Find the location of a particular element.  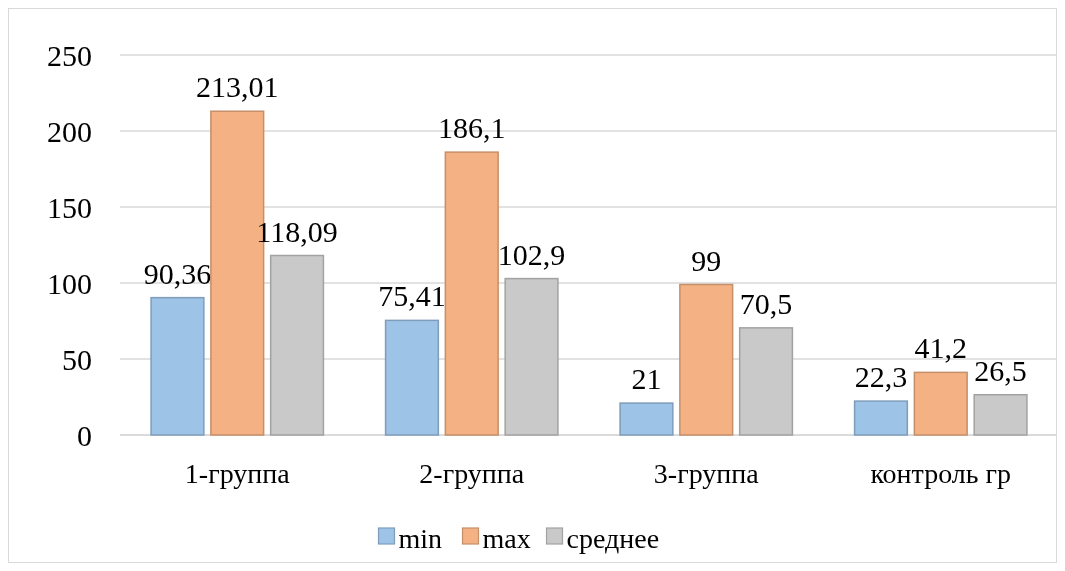

data-label: 70,5 is located at coordinates (766, 303).